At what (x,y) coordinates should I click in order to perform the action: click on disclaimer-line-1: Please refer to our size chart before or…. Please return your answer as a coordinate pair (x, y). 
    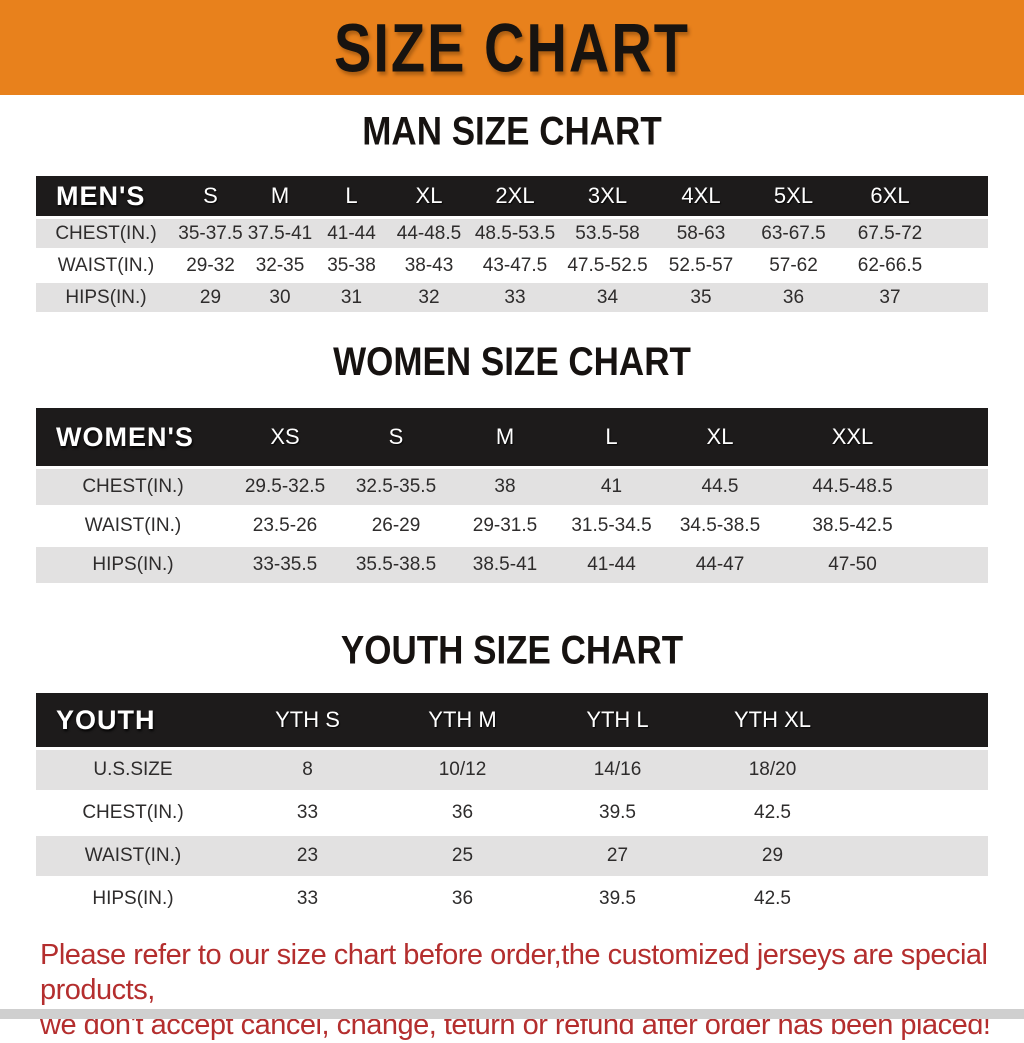
    Looking at the image, I should click on (514, 972).